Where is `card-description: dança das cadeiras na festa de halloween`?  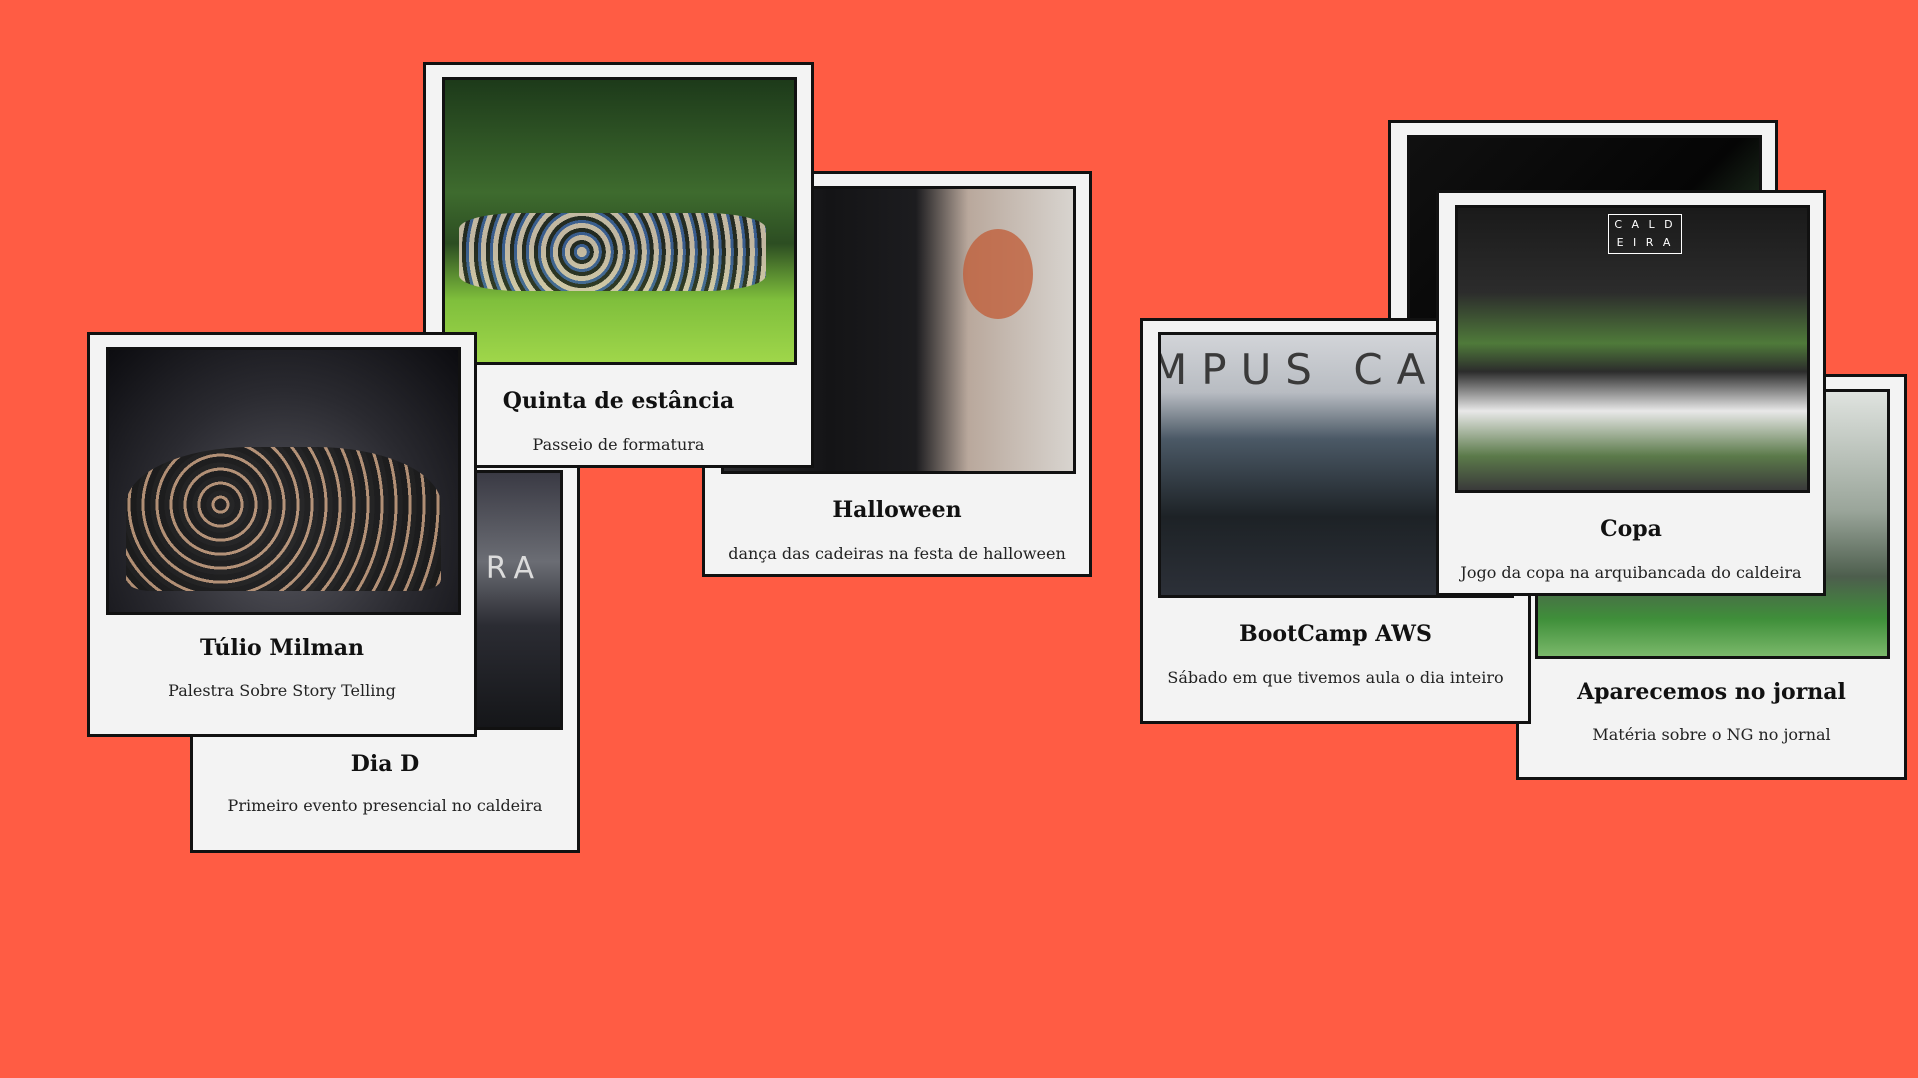 card-description: dança das cadeiras na festa de halloween is located at coordinates (897, 553).